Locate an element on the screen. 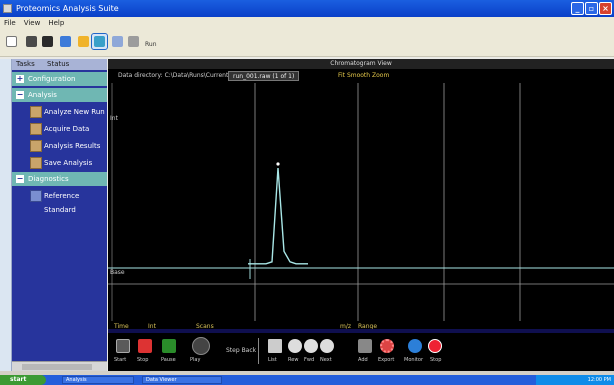  control-label: Export is located at coordinates (386, 360).